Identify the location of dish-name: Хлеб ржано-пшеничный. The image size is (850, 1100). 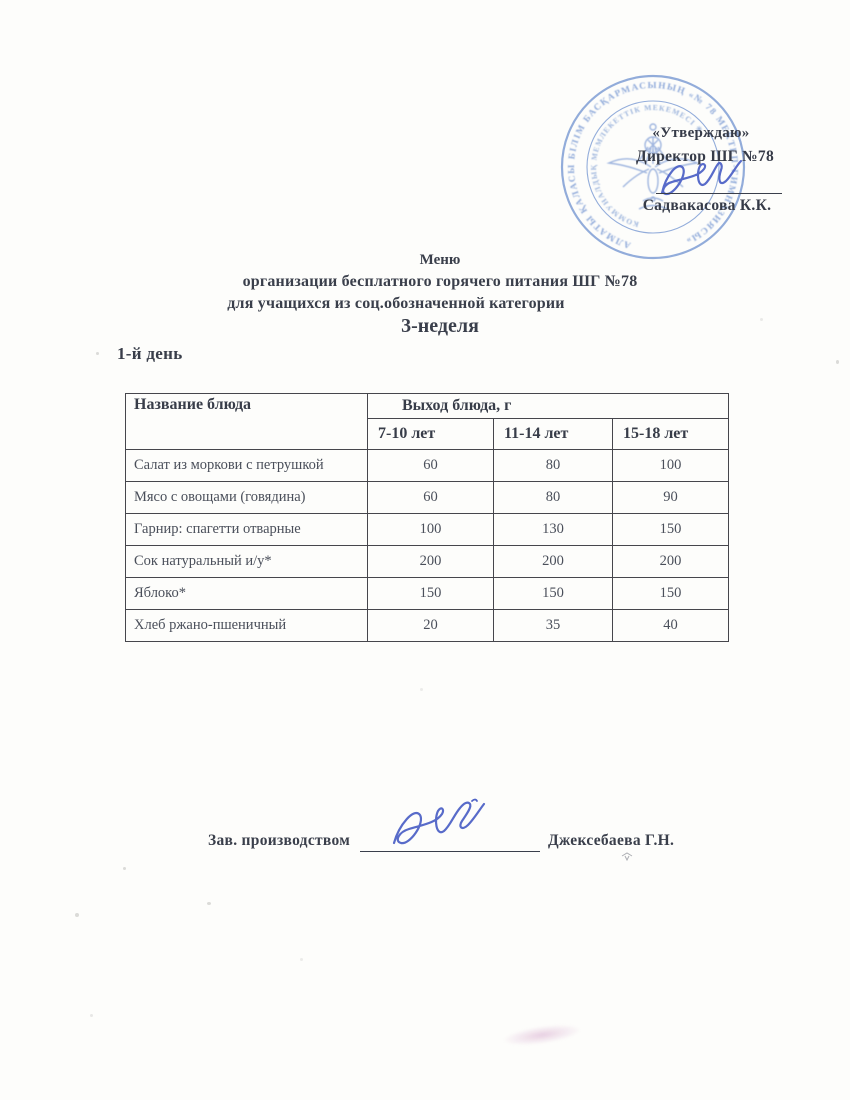
(246, 625).